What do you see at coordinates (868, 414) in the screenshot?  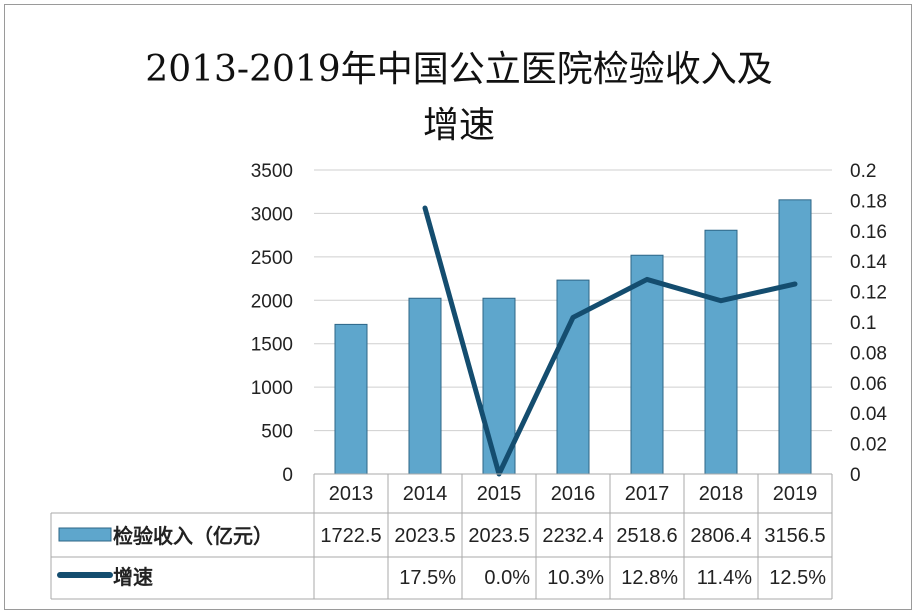 I see `y-right-tick-label: 0.04` at bounding box center [868, 414].